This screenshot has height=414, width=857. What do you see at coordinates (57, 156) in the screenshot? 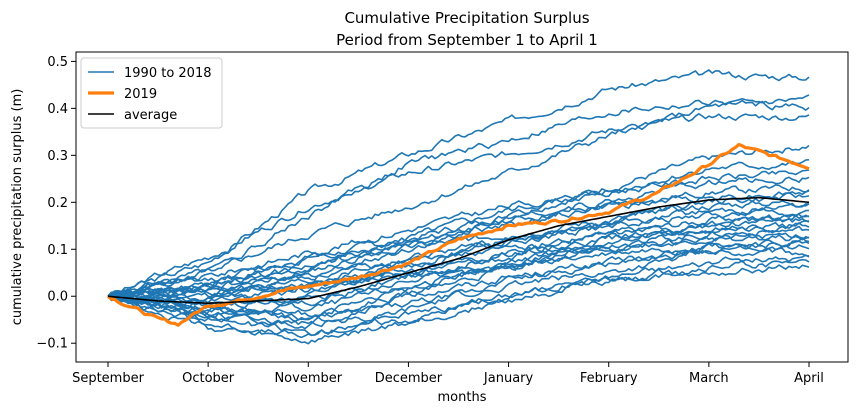
I see `y-tick-label: 0.3` at bounding box center [57, 156].